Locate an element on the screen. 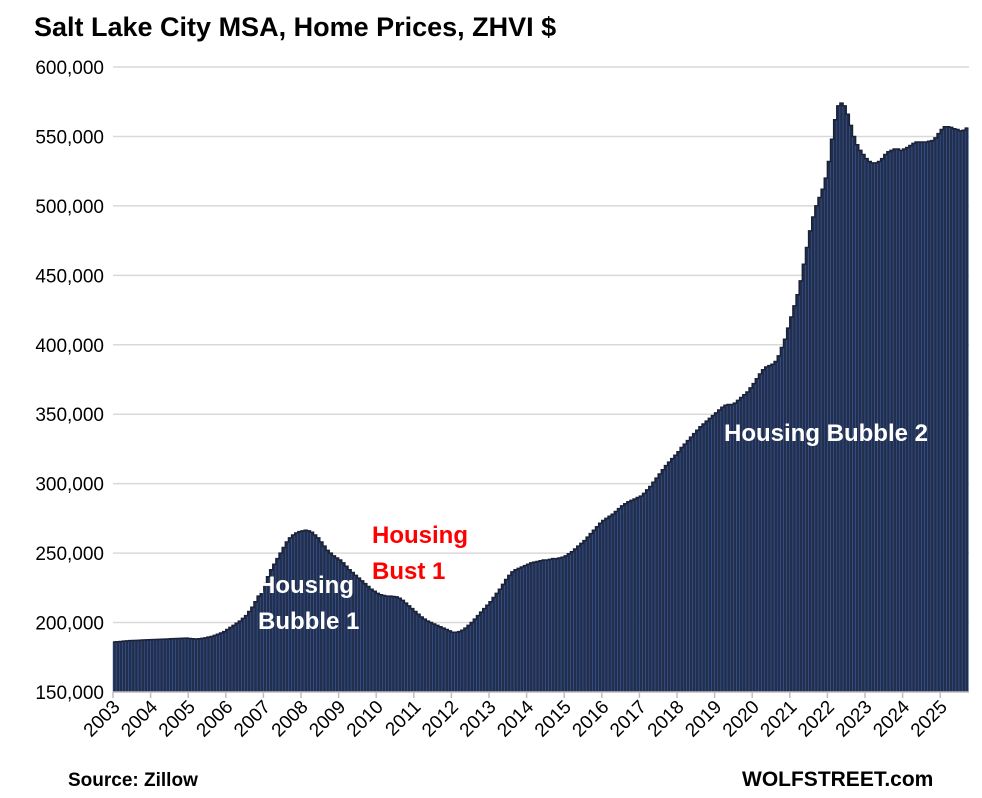  x-tick-label: 2005 is located at coordinates (177, 719).